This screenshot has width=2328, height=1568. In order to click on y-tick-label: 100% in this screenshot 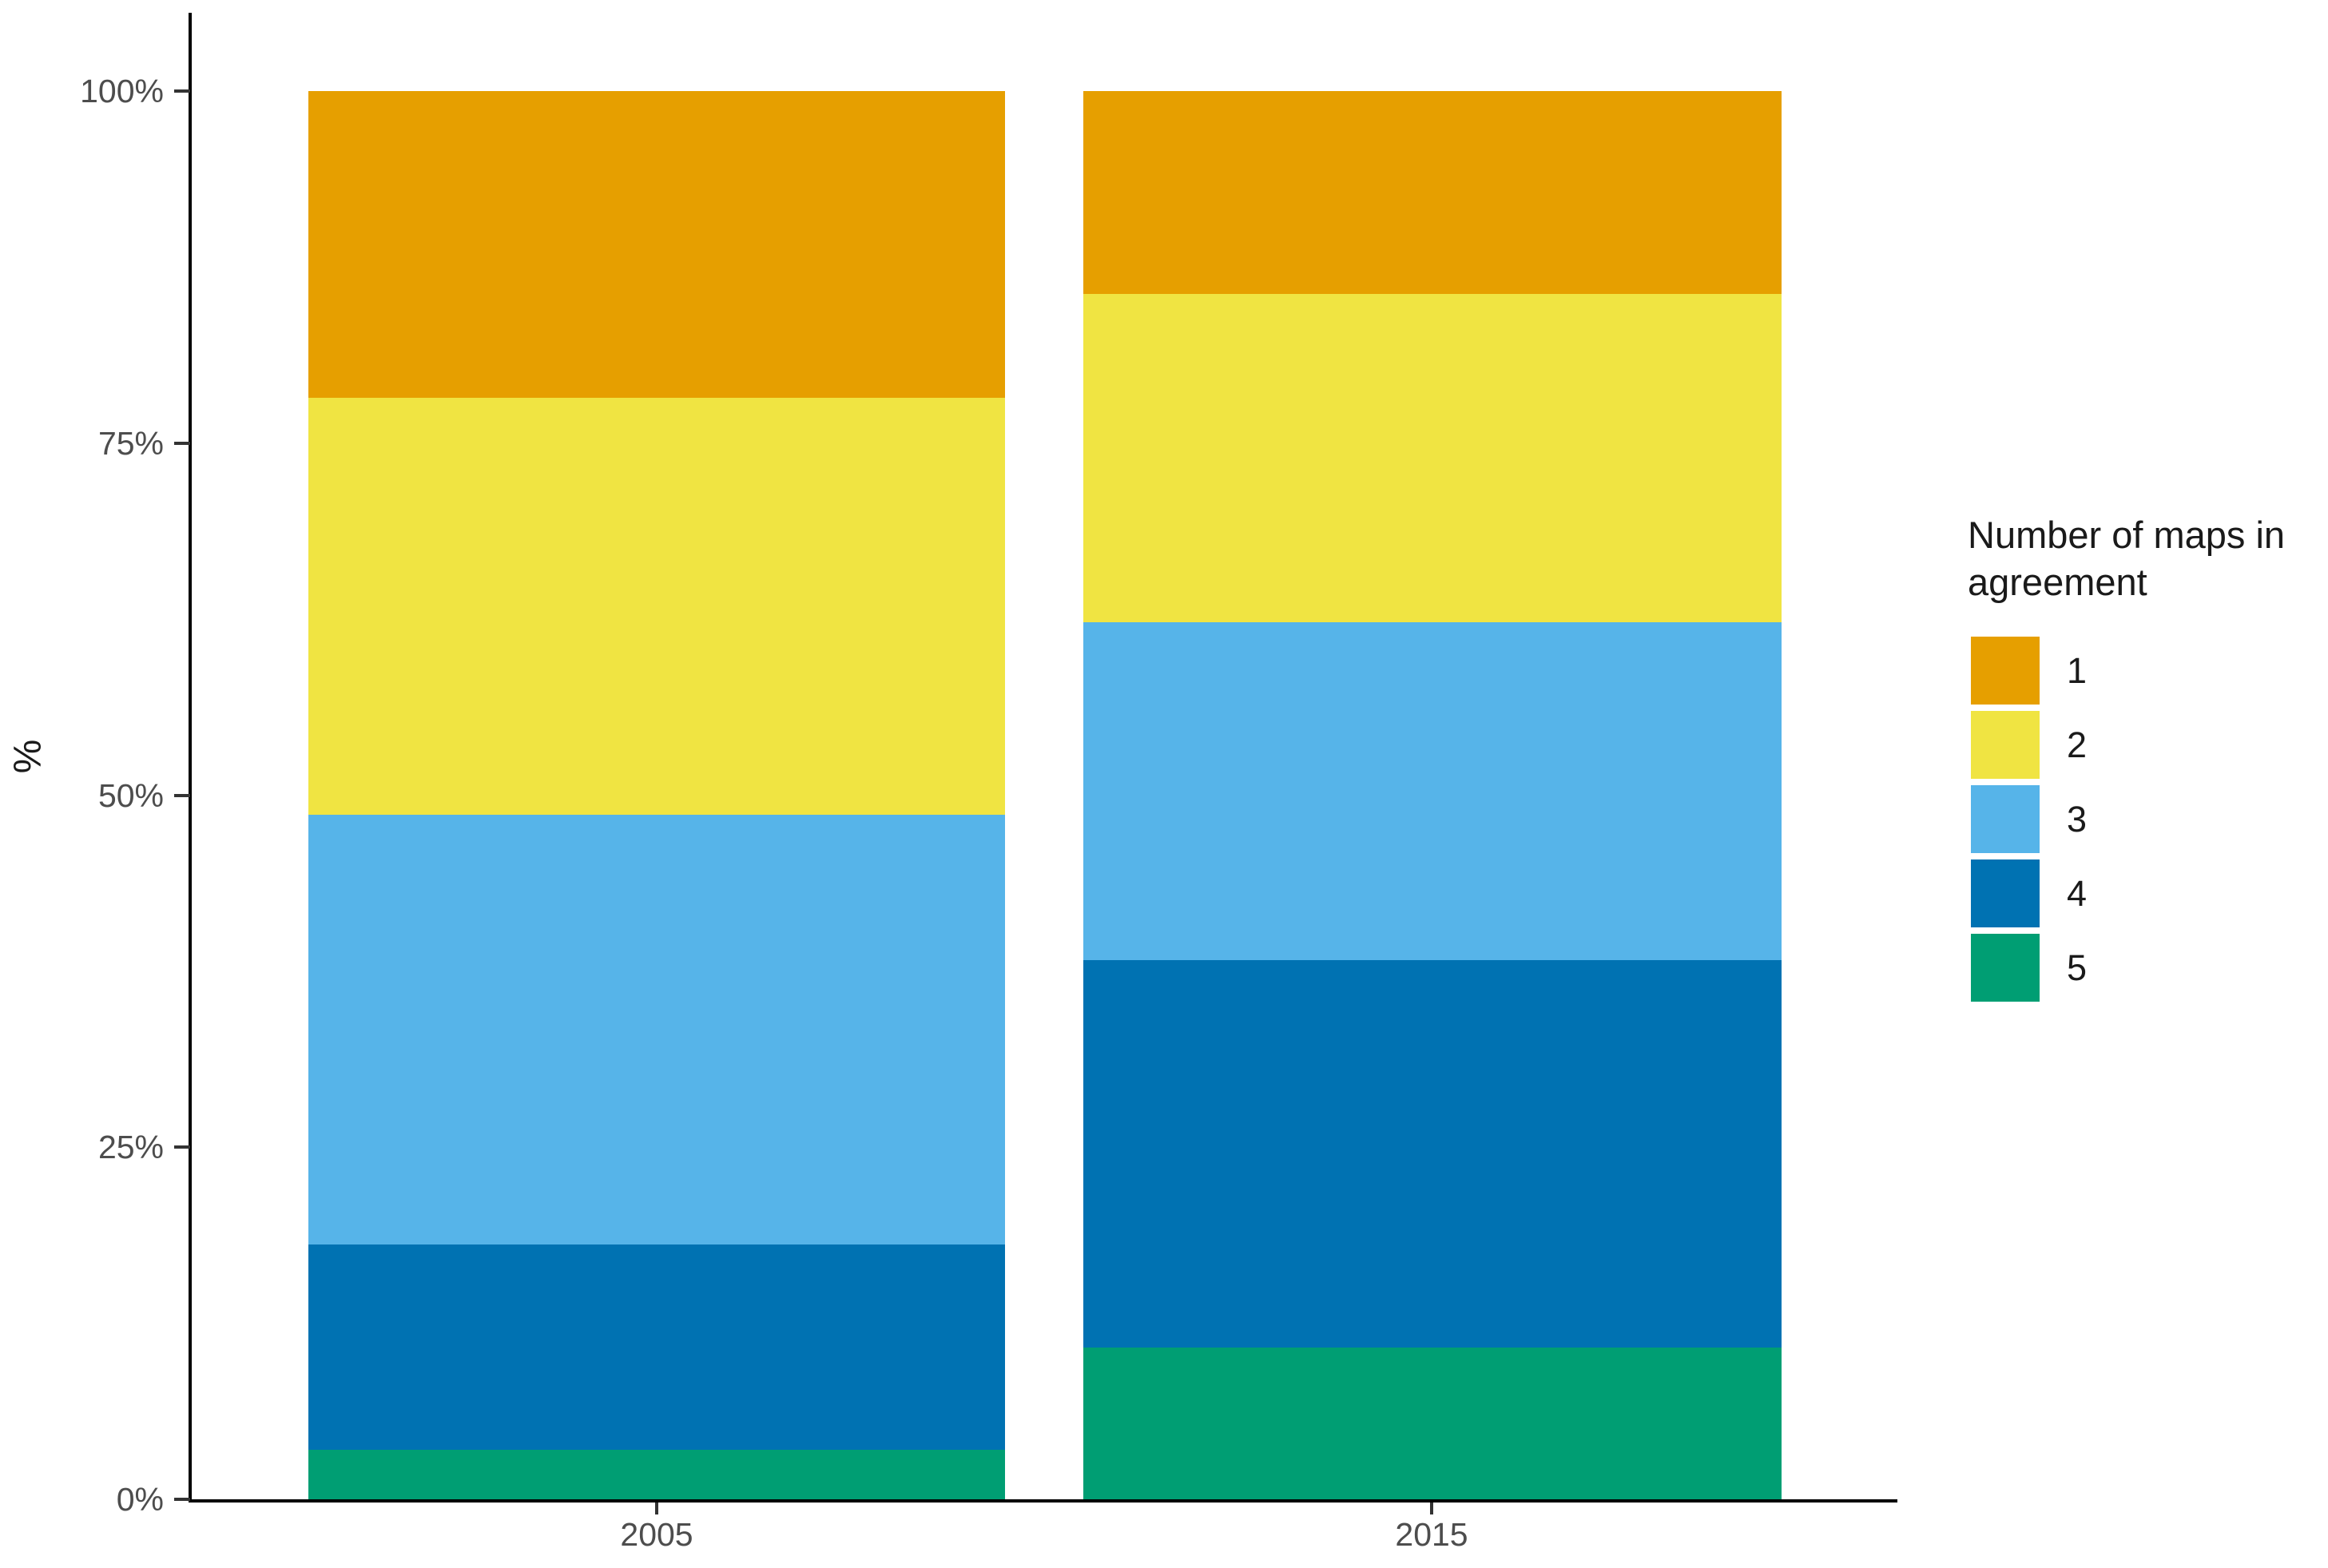, I will do `click(122, 91)`.